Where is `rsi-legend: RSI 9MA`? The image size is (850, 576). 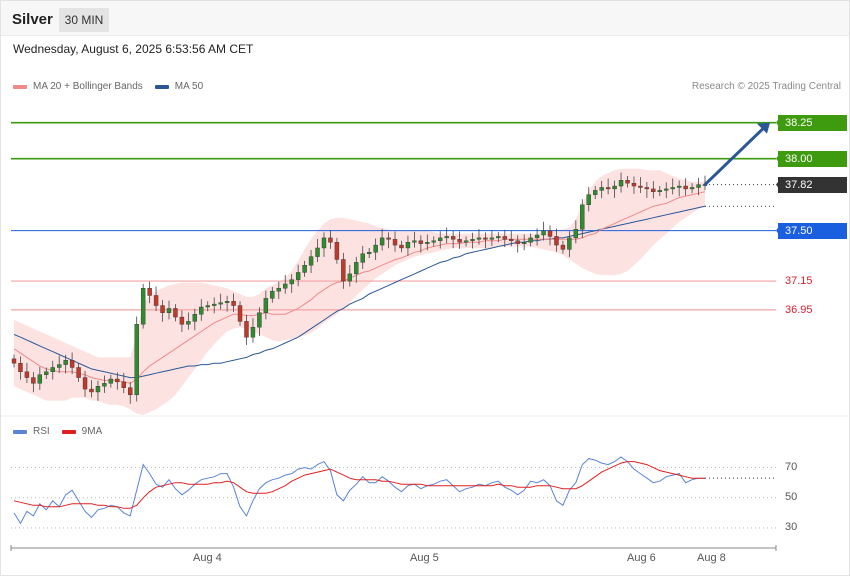 rsi-legend: RSI 9MA is located at coordinates (63, 431).